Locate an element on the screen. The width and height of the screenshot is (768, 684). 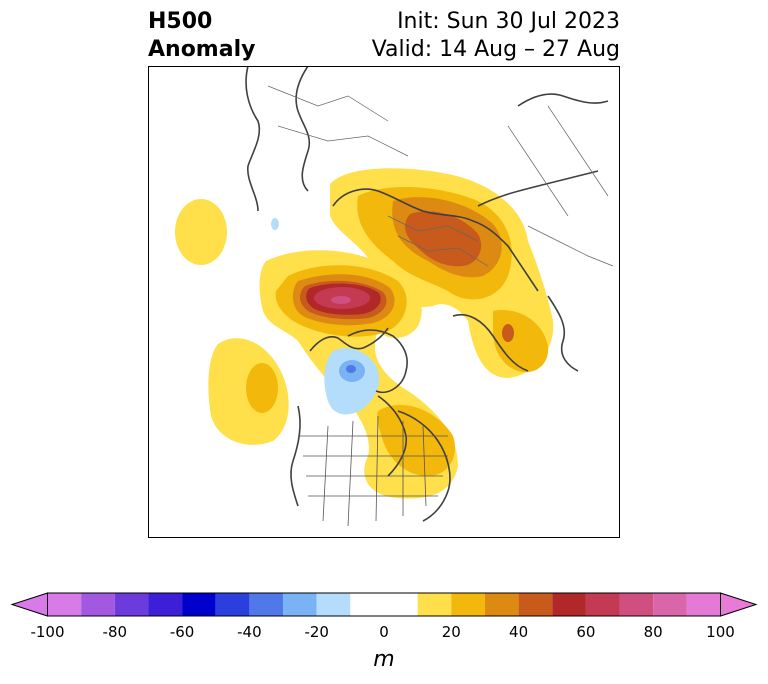
valid-range: Valid: 14 Aug – 27 Aug is located at coordinates (495, 49).